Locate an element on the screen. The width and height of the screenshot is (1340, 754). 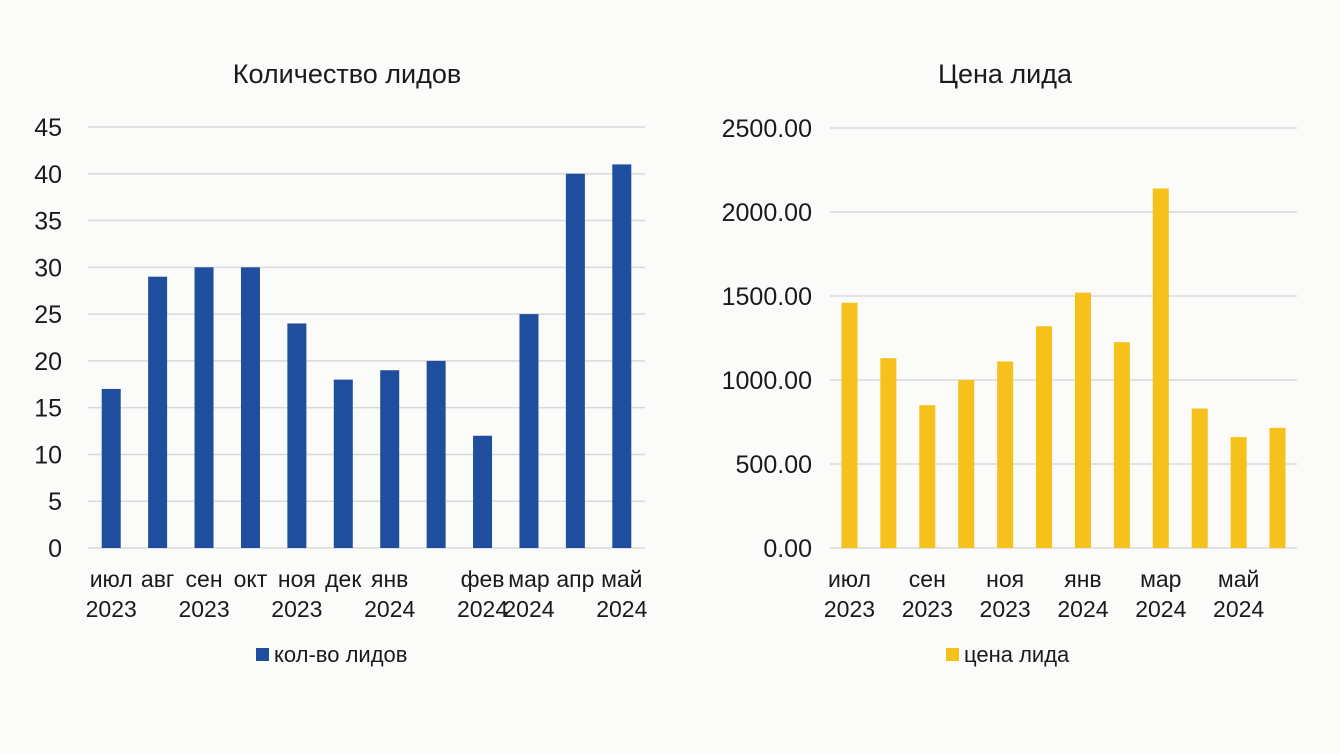
leads-x-tick-month: апр is located at coordinates (575, 579).